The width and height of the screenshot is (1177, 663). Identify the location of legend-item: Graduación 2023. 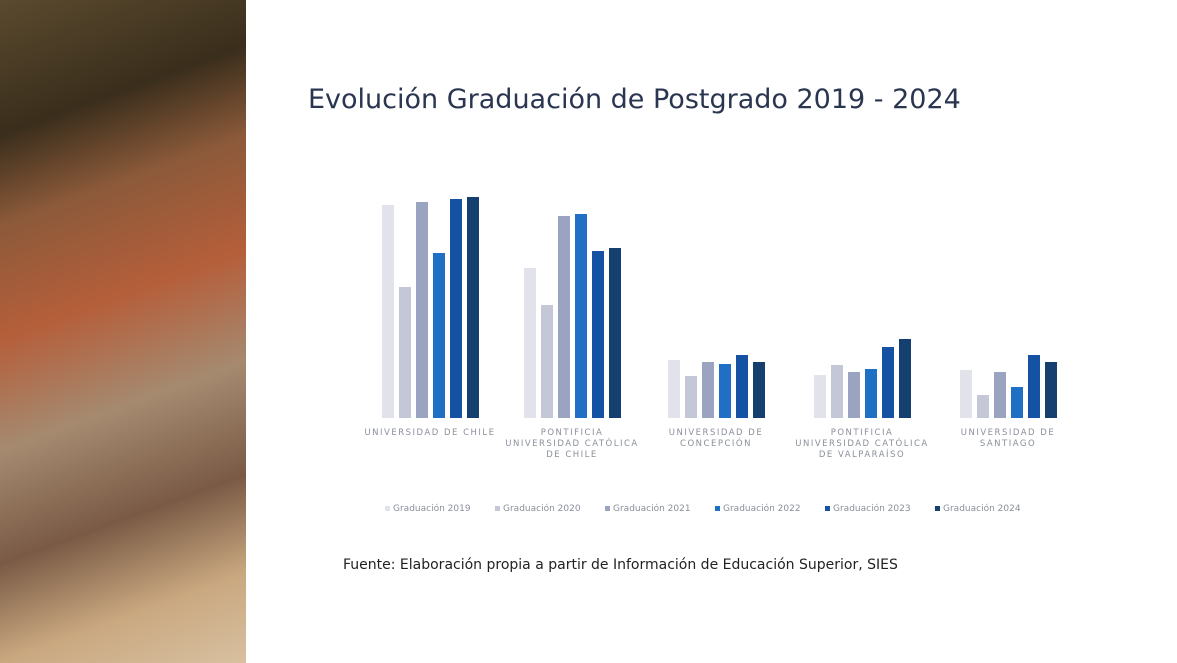
(868, 509).